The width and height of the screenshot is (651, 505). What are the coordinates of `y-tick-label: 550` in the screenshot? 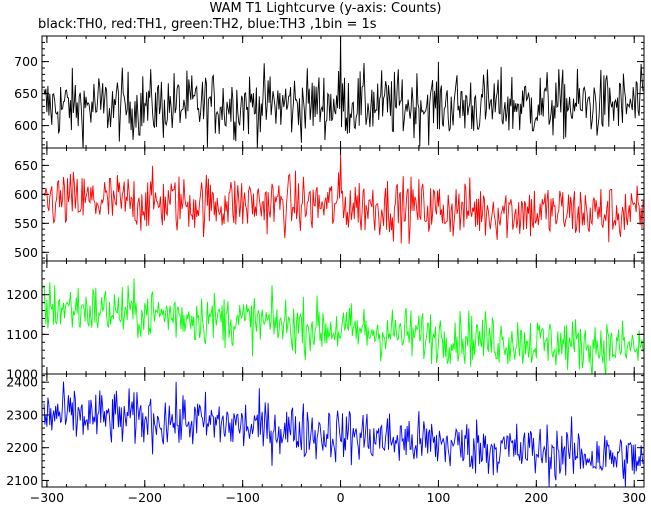 It's located at (26, 223).